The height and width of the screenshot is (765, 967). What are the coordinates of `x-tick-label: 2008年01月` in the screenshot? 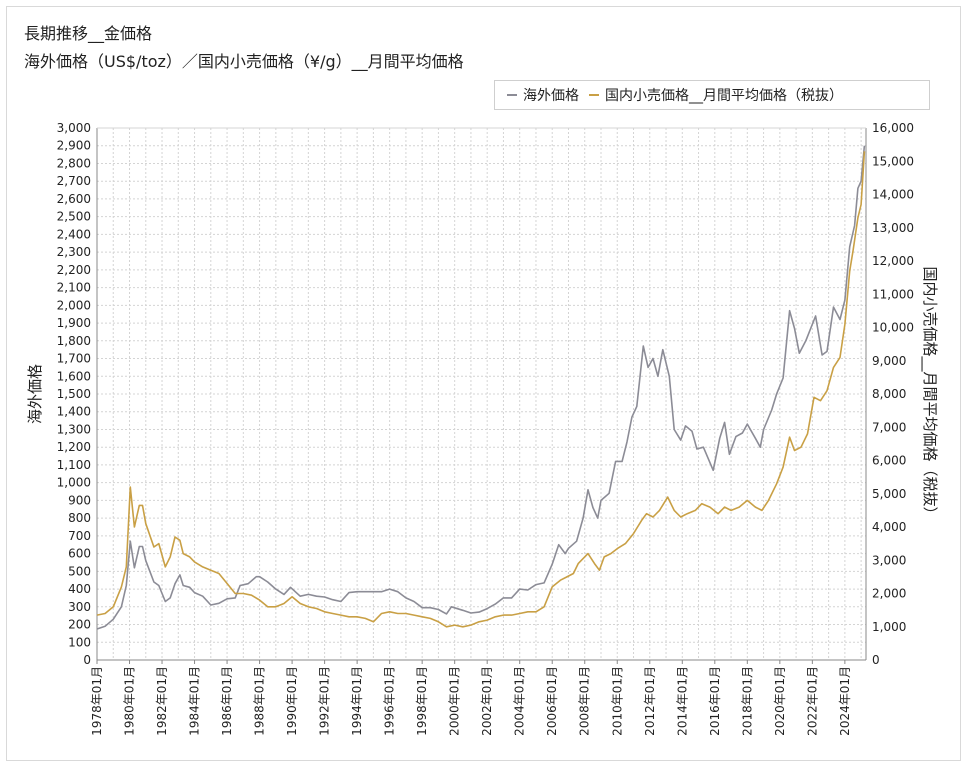 It's located at (585, 701).